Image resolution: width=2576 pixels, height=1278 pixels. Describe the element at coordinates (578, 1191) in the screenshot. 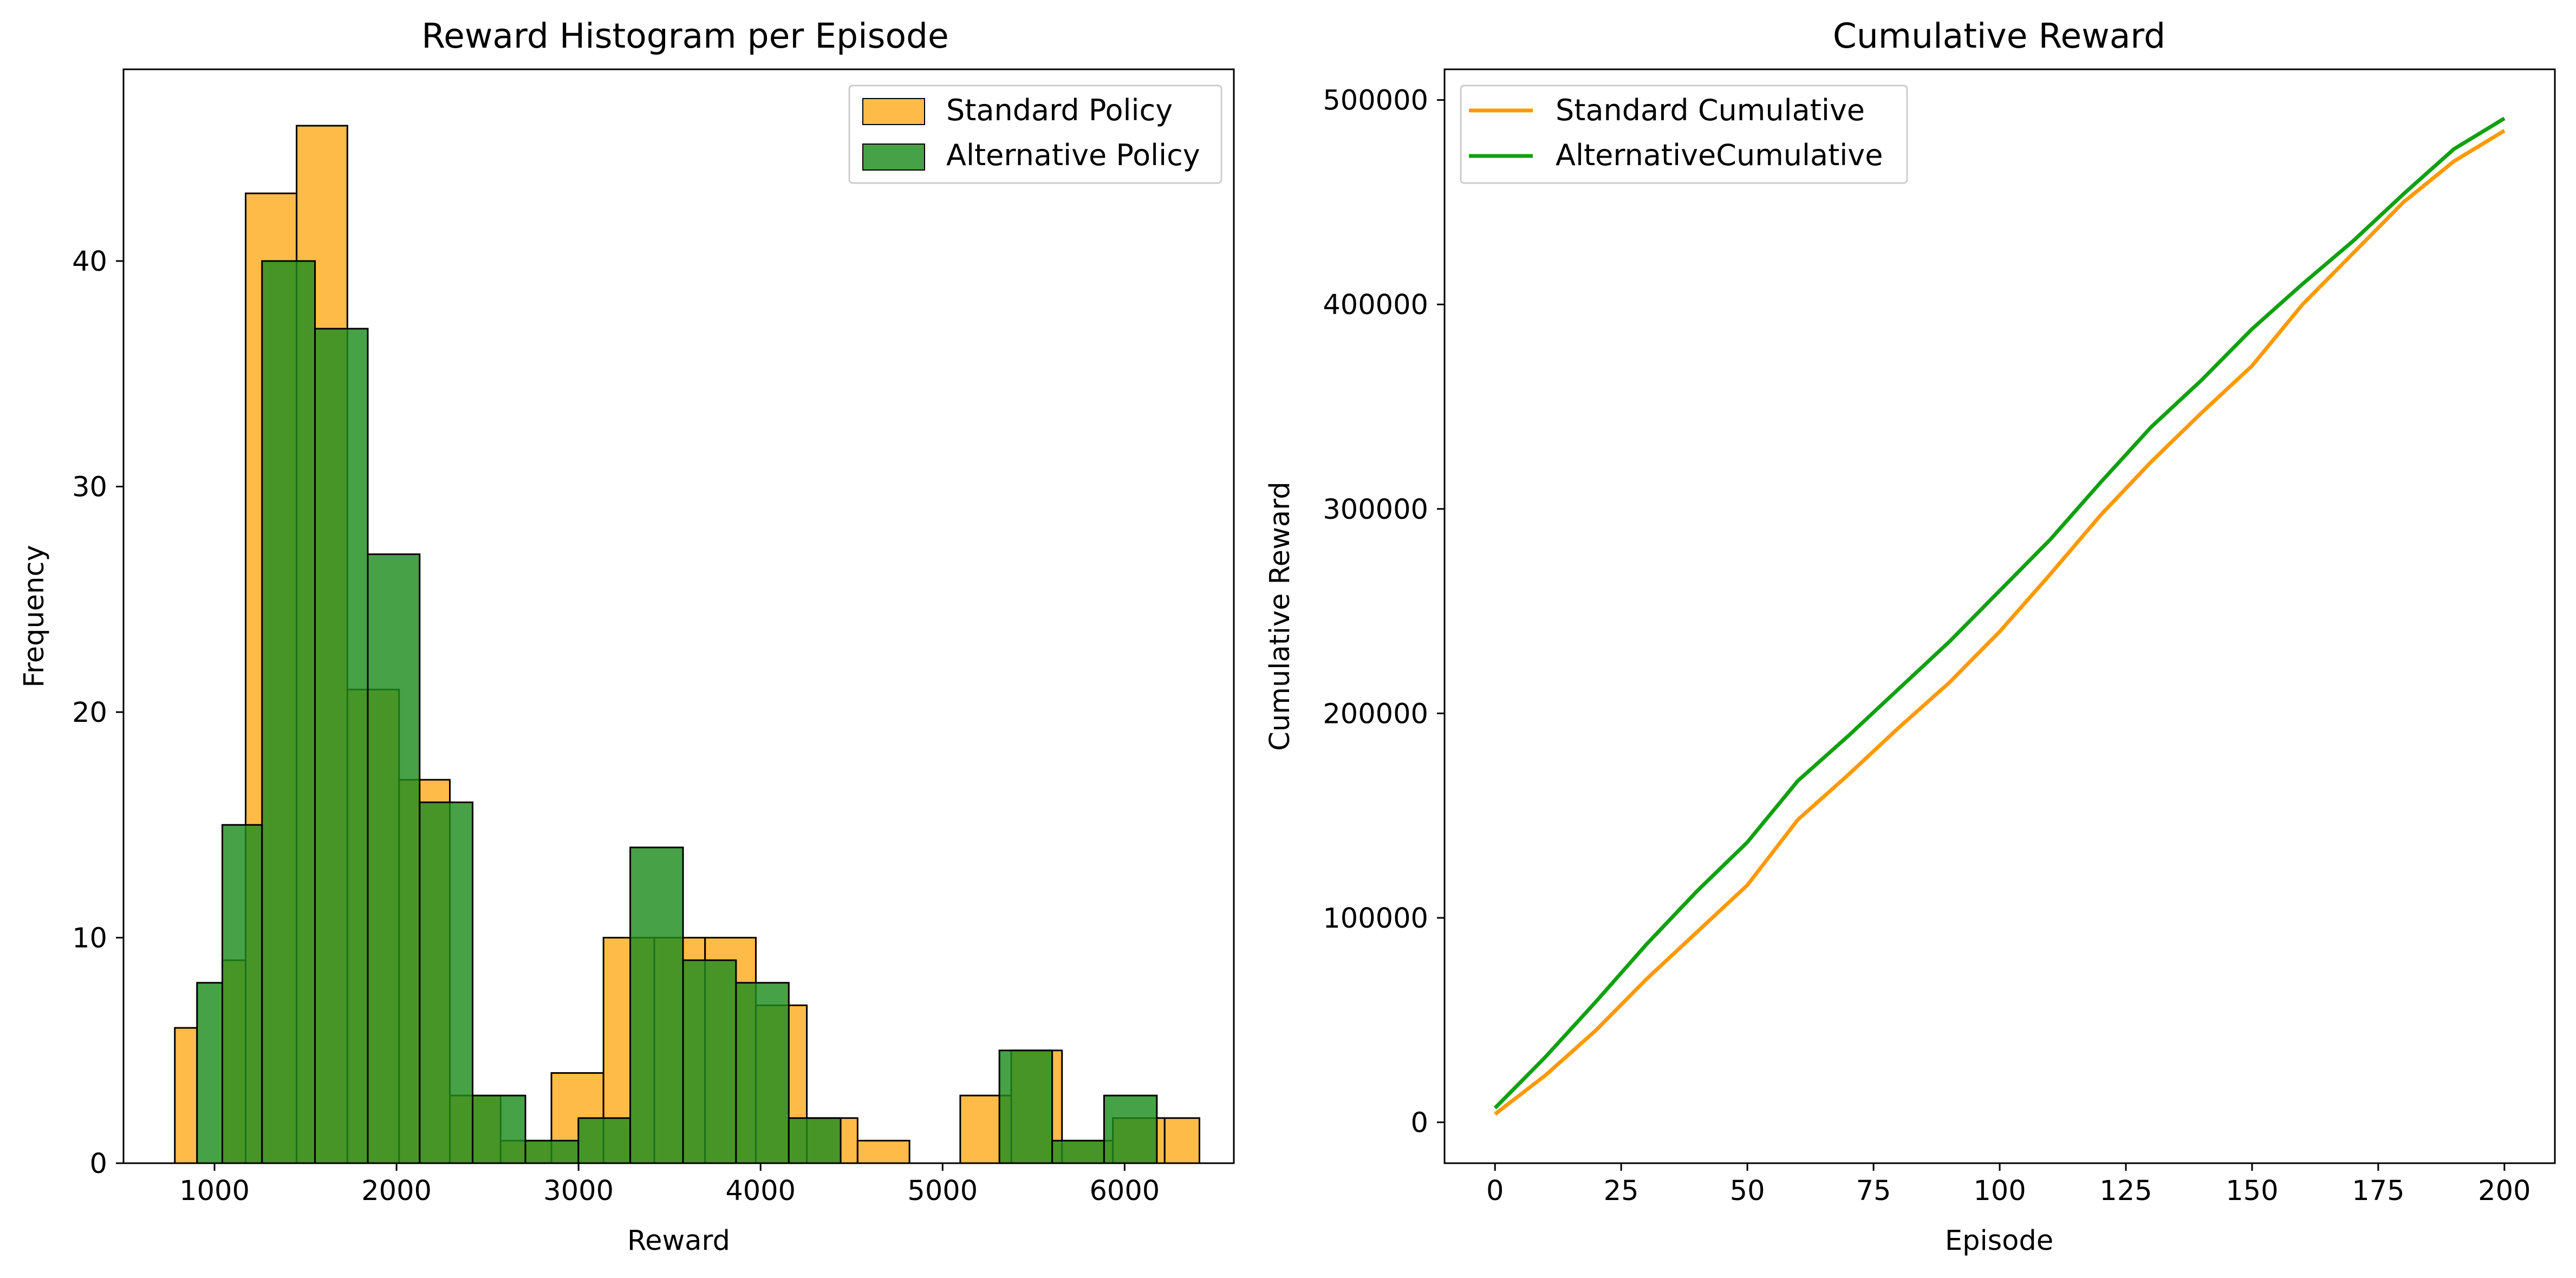

I see `hist-x-tick-label: 3000` at that location.